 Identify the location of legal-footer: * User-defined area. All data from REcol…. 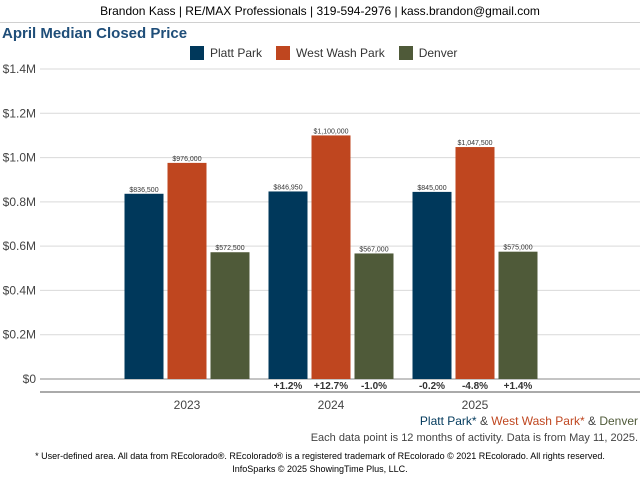
(320, 463).